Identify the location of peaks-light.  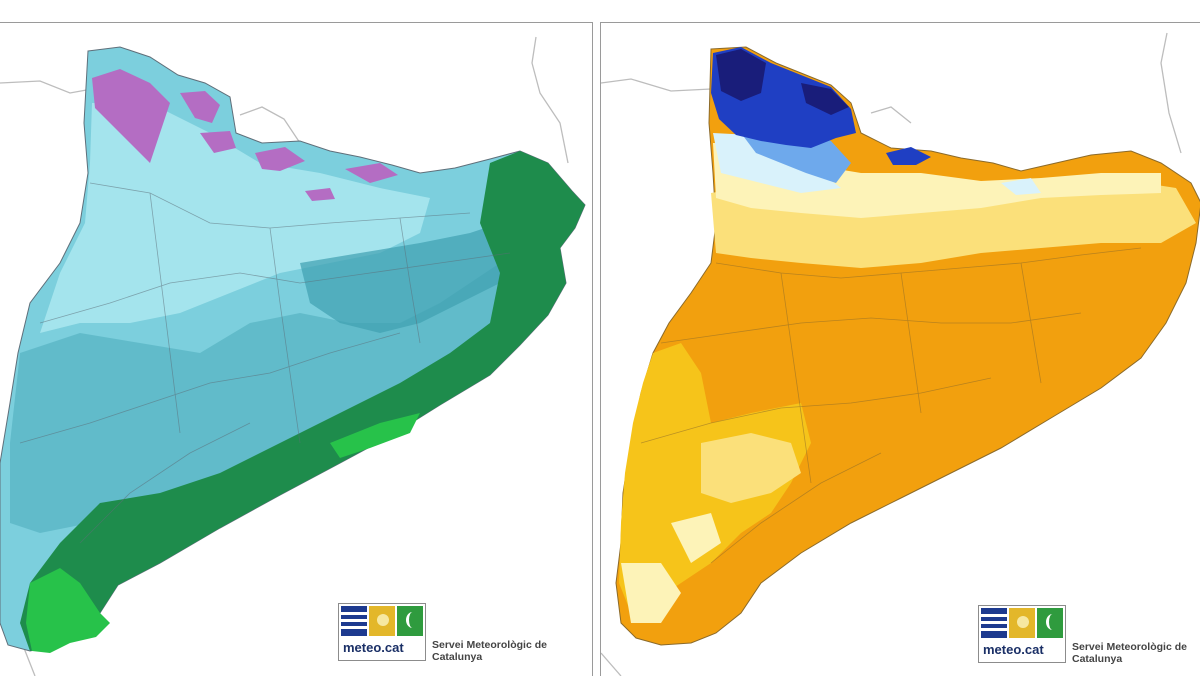
(1021, 186).